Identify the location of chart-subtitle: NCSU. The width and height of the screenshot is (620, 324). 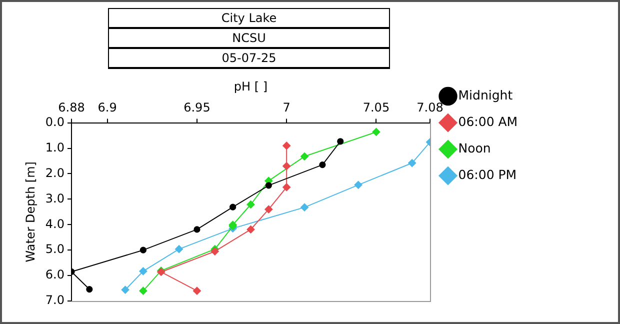
(249, 39).